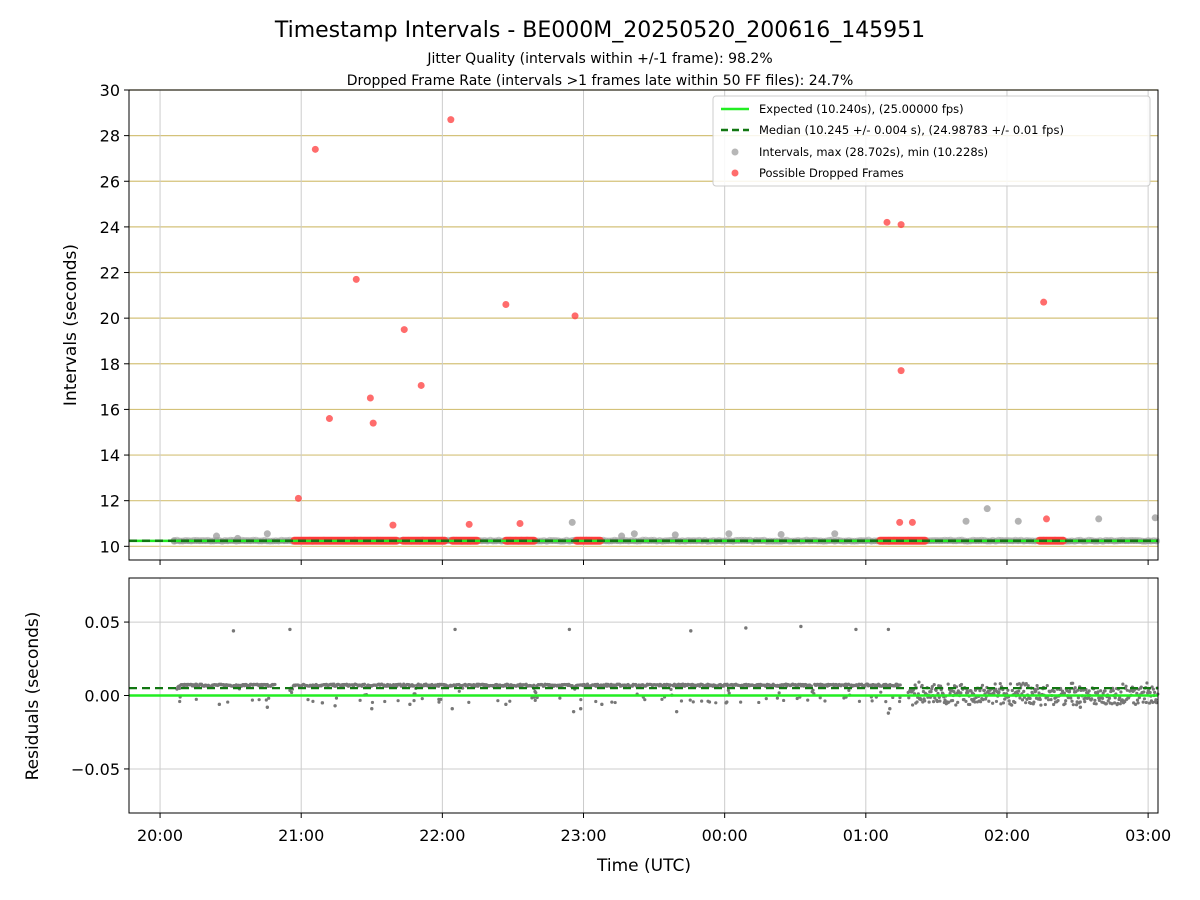 This screenshot has width=1200, height=900. What do you see at coordinates (861, 109) in the screenshot?
I see `legend-expected-label: Expected (10.240s), (25.00000 fps)` at bounding box center [861, 109].